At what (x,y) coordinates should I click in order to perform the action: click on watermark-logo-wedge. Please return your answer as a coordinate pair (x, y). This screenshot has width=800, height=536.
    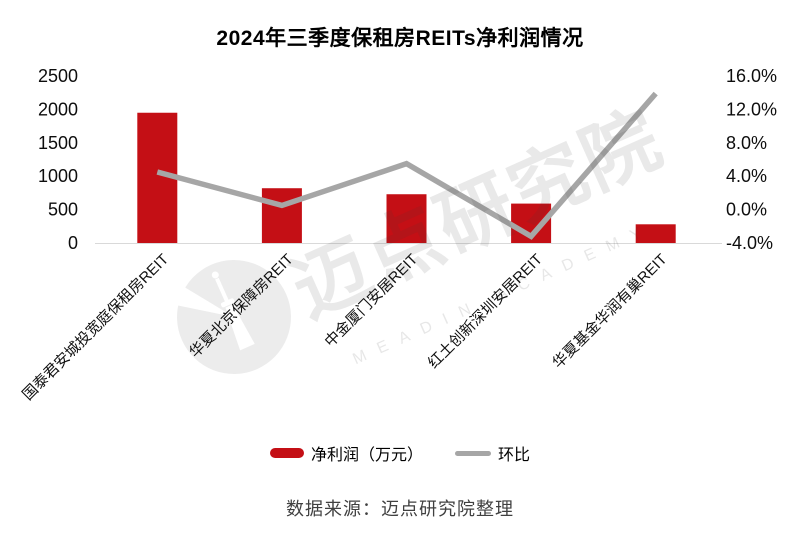
    Looking at the image, I should click on (202, 299).